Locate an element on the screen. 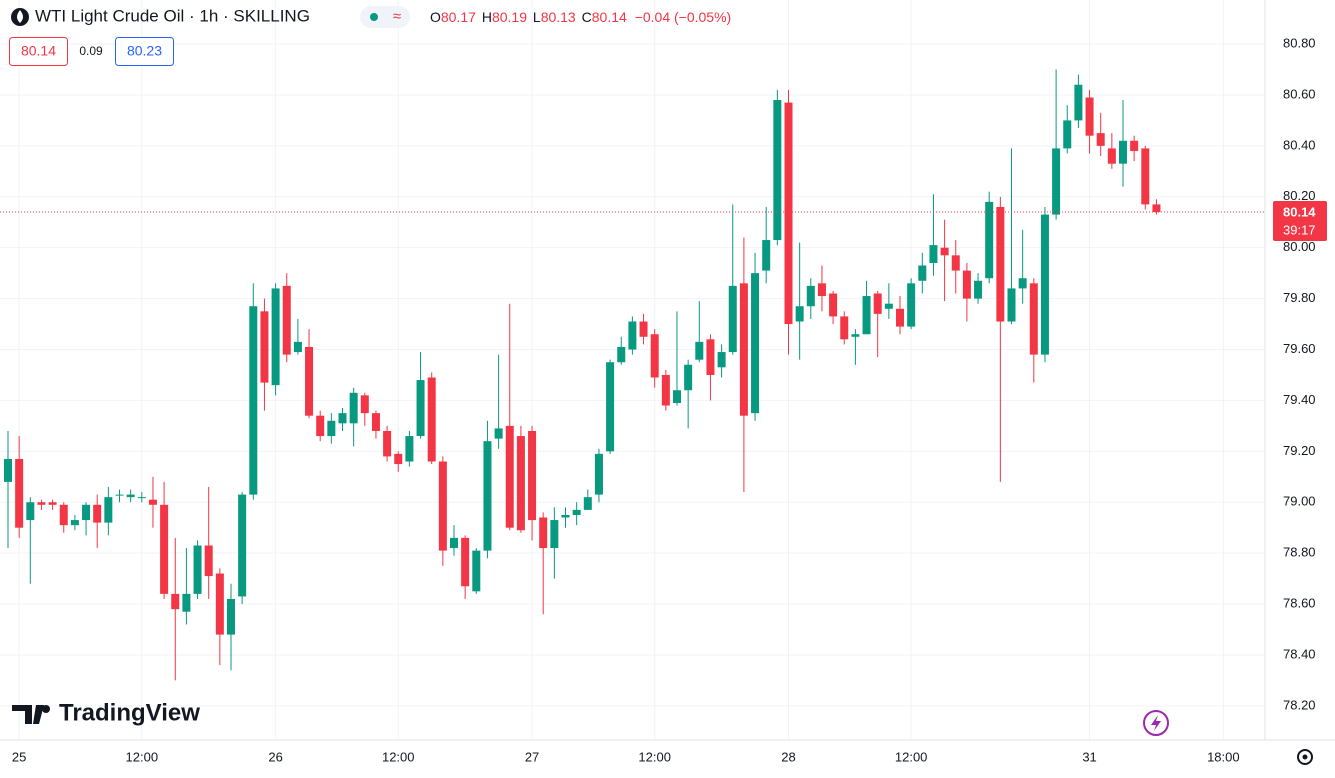  y-tick-label: 79.20 is located at coordinates (1299, 450).